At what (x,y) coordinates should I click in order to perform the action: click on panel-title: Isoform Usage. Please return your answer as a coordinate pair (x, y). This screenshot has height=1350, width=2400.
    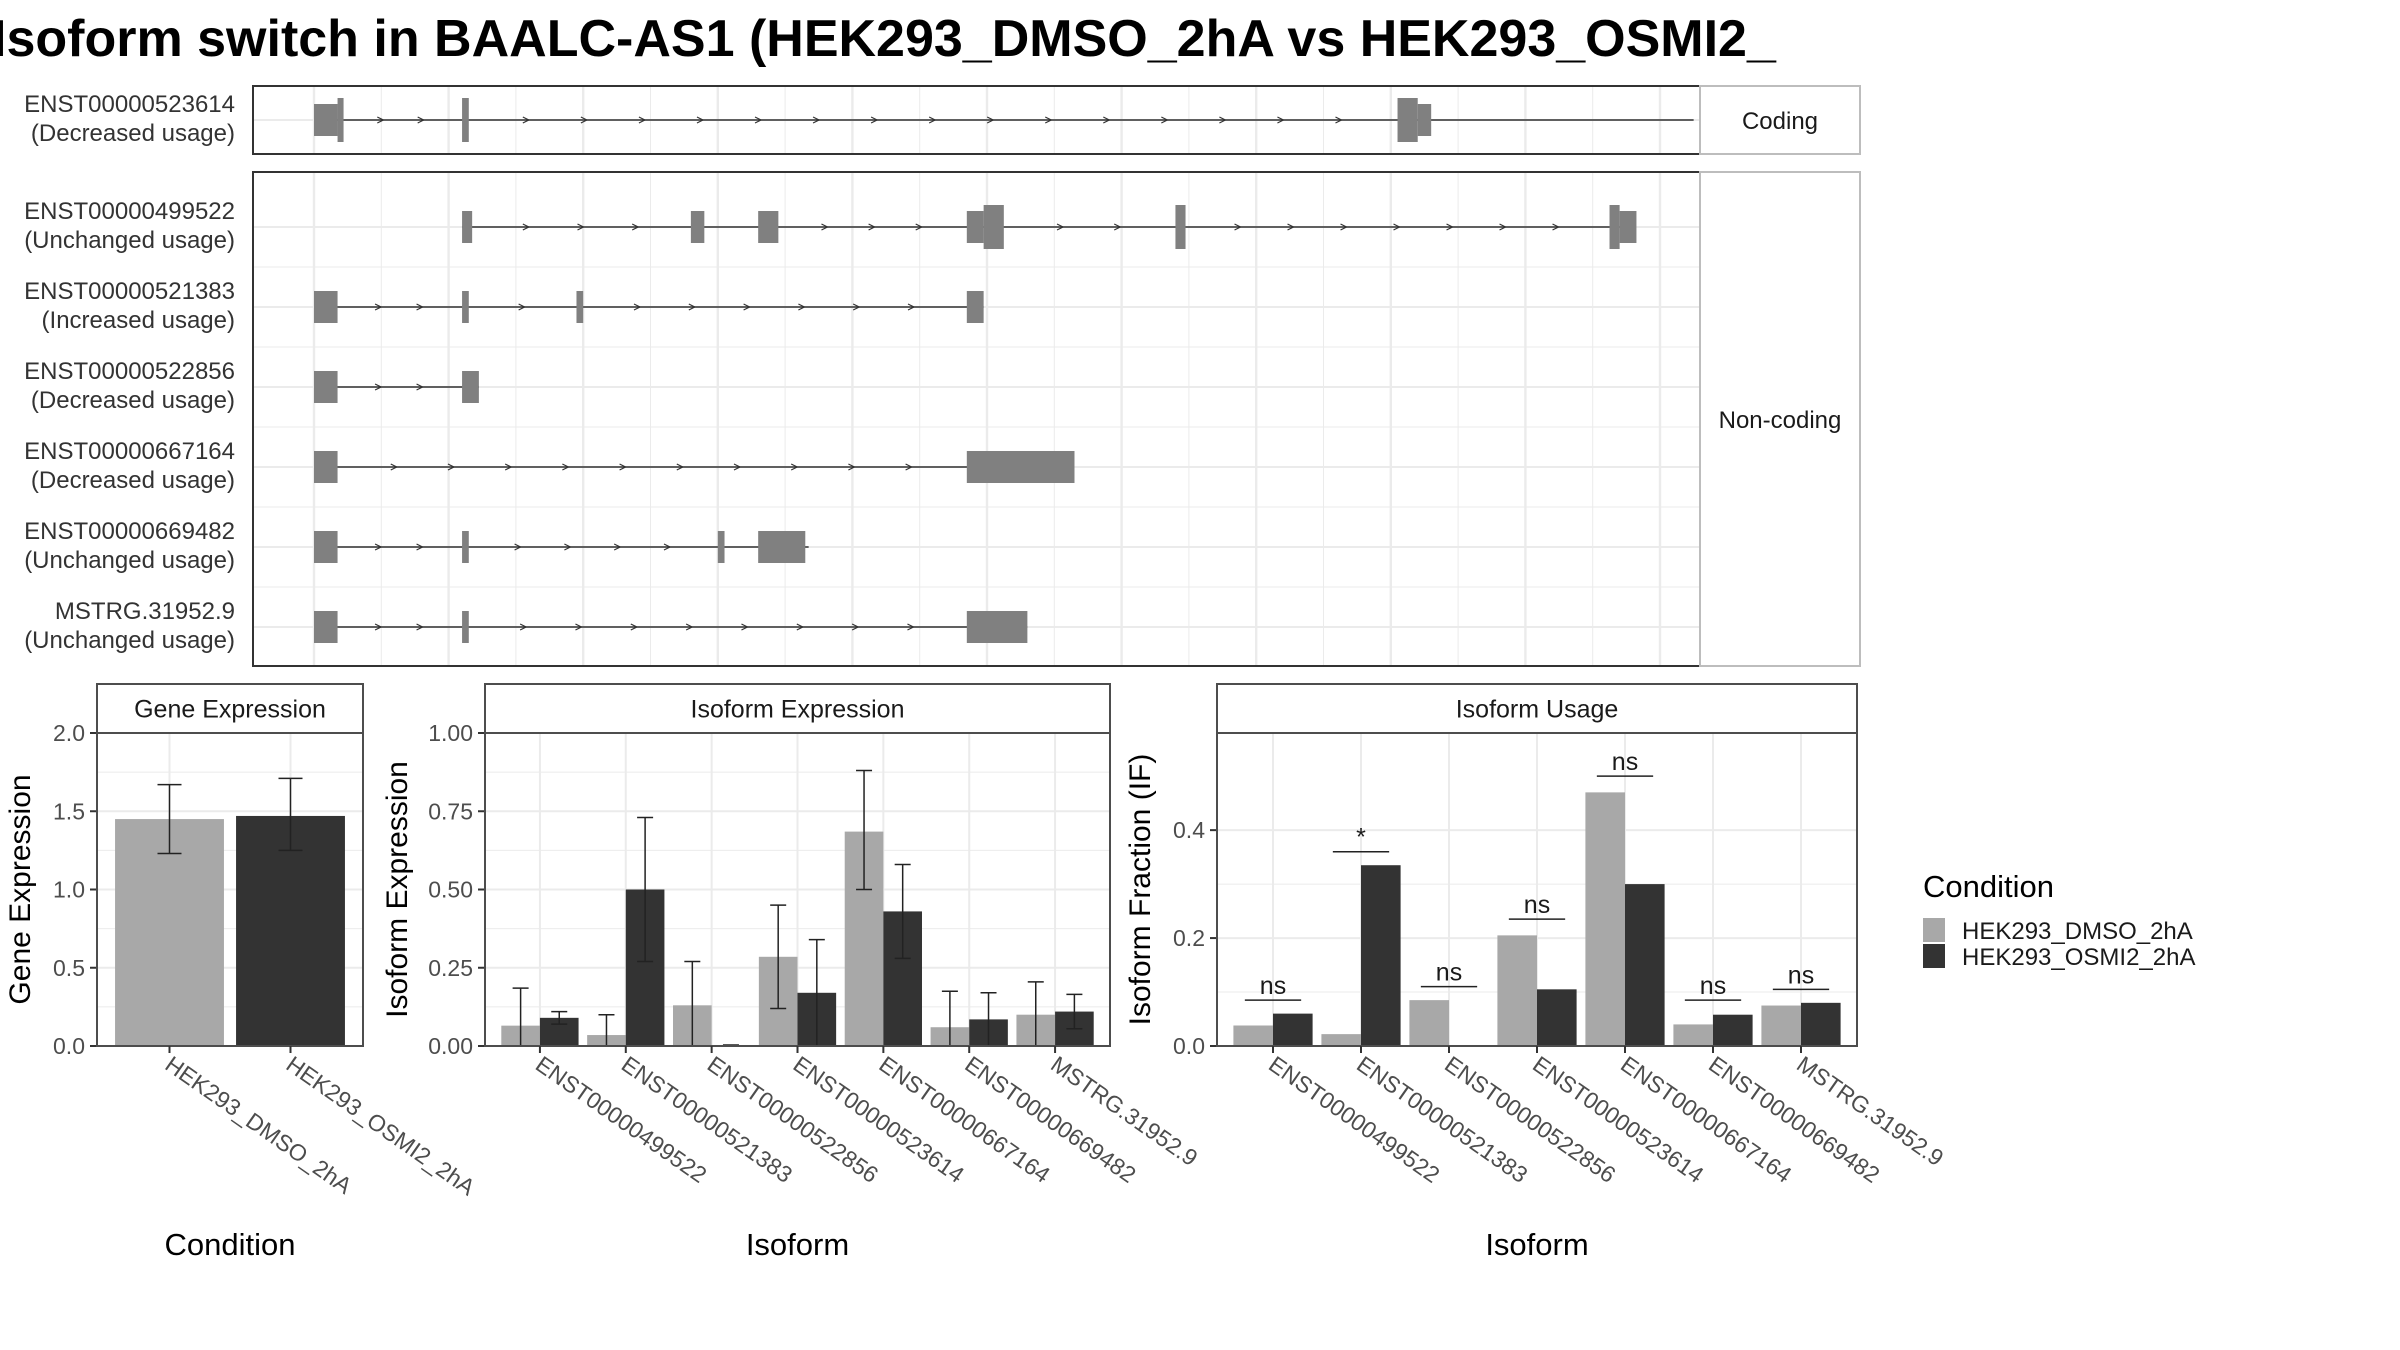
    Looking at the image, I should click on (1537, 710).